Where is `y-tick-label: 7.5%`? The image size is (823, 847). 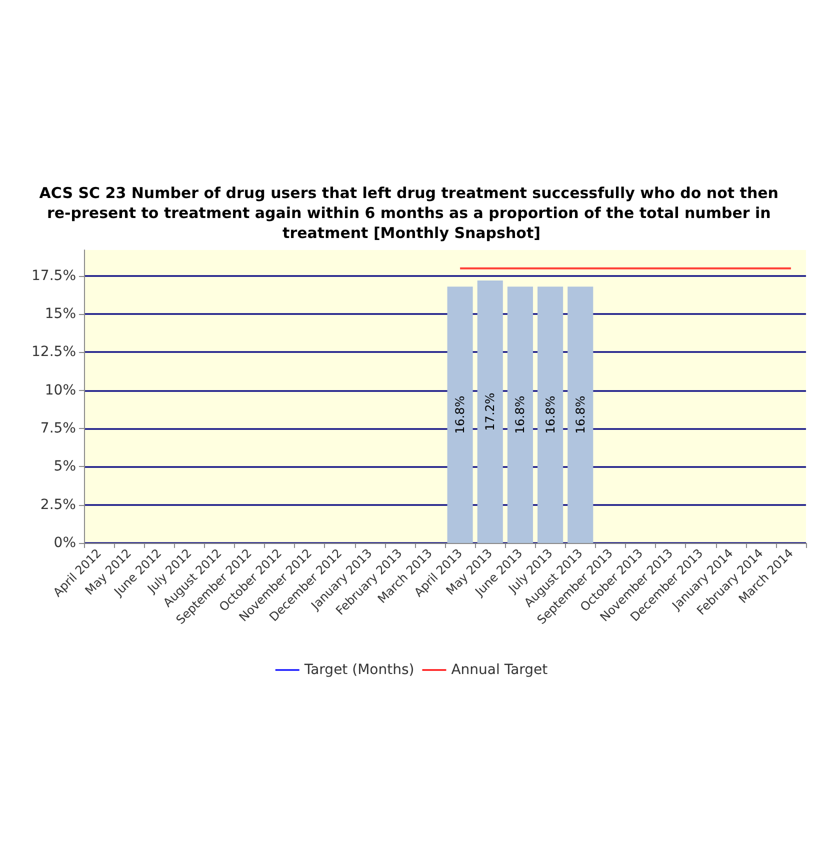
y-tick-label: 7.5% is located at coordinates (58, 428).